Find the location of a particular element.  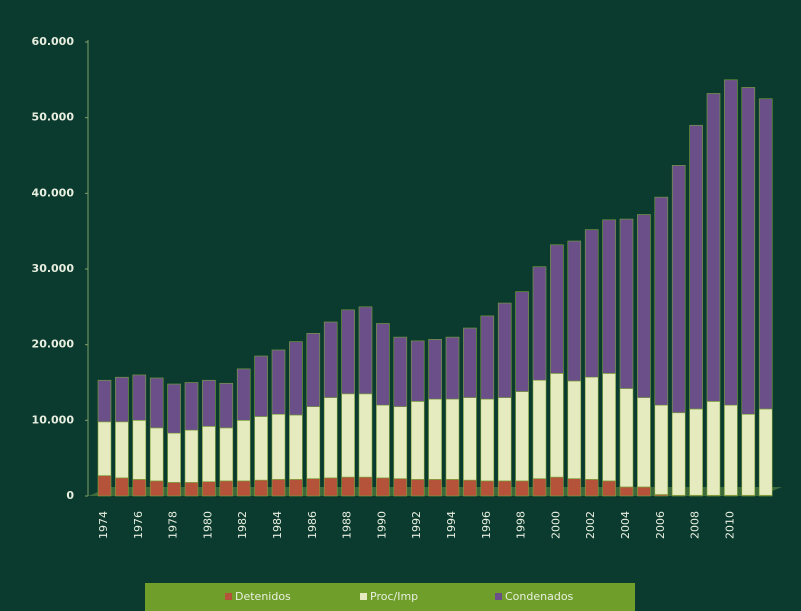

x-tick-label: 2008 is located at coordinates (695, 525).